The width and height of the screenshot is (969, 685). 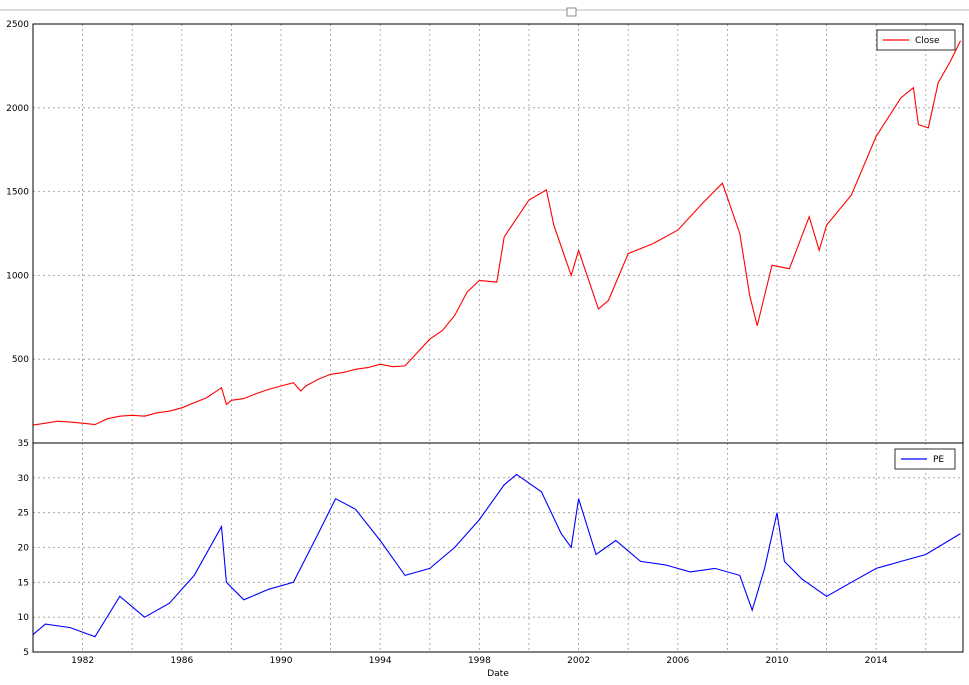 What do you see at coordinates (938, 460) in the screenshot?
I see `legend-label: PE` at bounding box center [938, 460].